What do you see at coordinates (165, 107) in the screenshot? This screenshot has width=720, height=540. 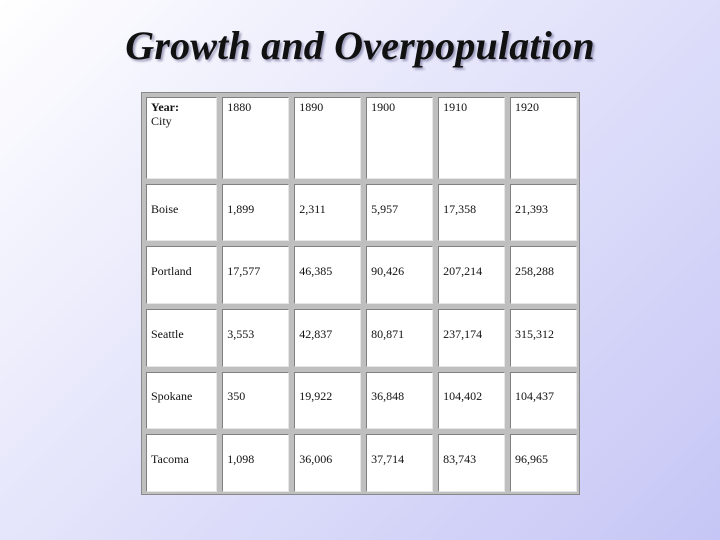 I see `header-year-label: Year:` at bounding box center [165, 107].